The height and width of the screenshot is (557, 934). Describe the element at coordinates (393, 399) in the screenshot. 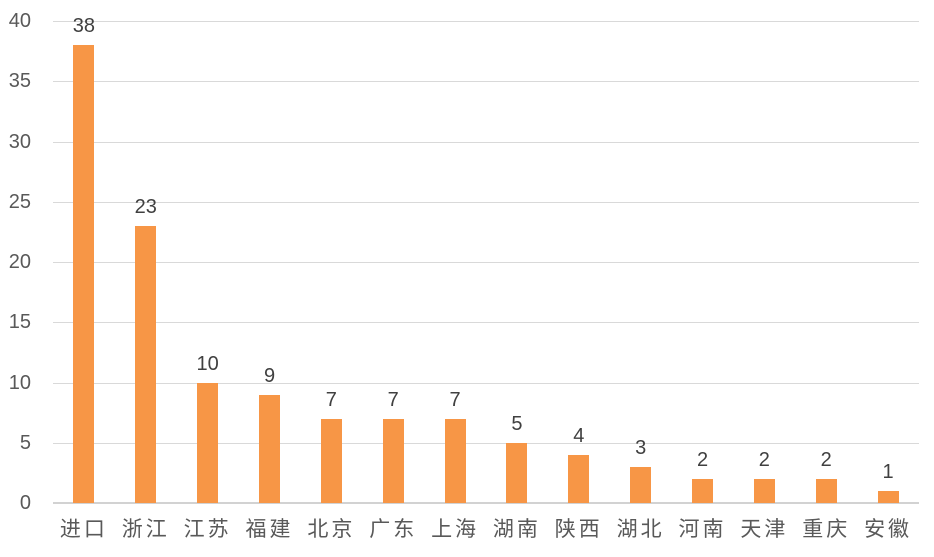

I see `data-label-广东: 7` at that location.